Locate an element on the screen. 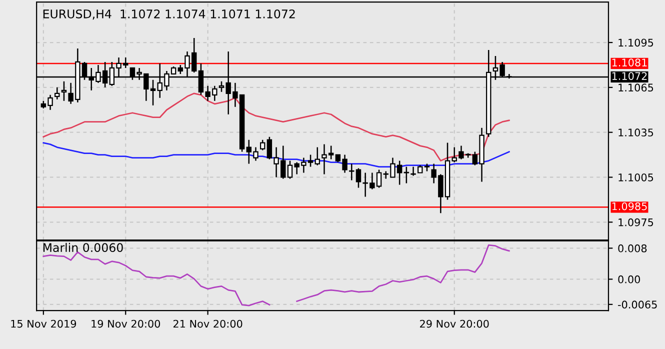  x-tick-label: 29 Nov 20:00 is located at coordinates (454, 324).